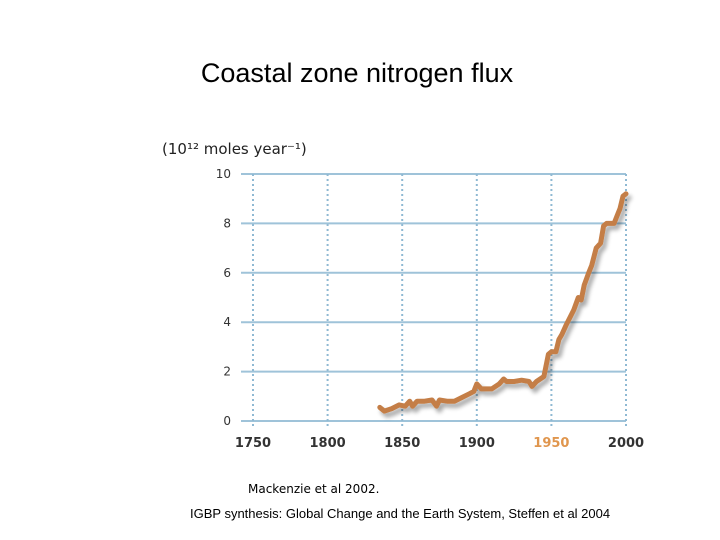  I want to click on y-tick-label-10: 10, so click(223, 174).